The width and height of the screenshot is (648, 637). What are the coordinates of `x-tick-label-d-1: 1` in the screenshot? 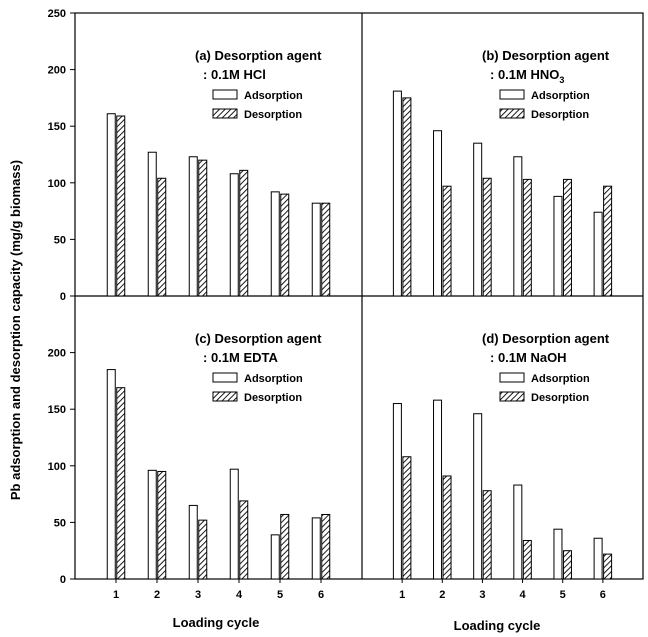 It's located at (402, 595).